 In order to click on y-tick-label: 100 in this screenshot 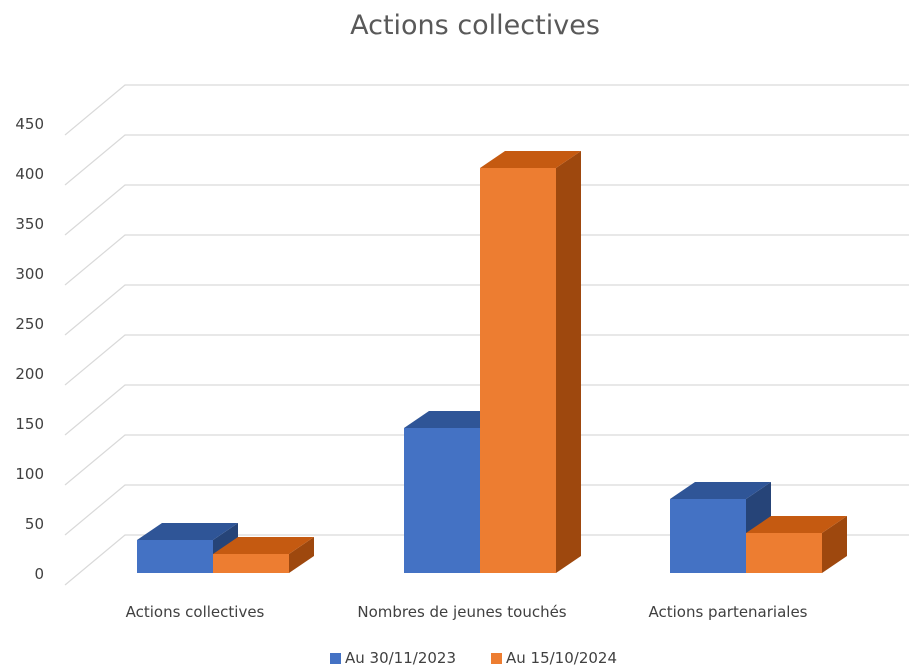, I will do `click(29, 474)`.